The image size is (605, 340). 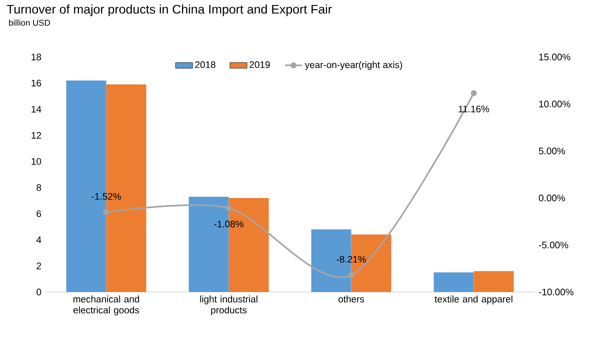 I want to click on y2-tick-label: 0.00%, so click(x=552, y=198).